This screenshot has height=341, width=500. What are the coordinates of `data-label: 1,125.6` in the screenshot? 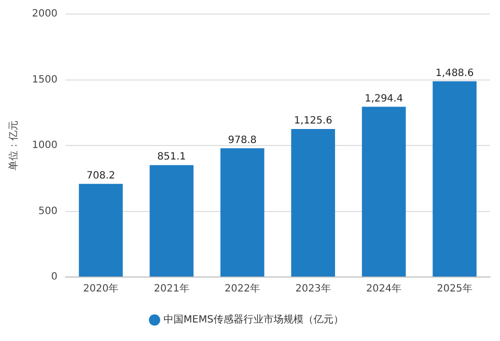 It's located at (313, 121).